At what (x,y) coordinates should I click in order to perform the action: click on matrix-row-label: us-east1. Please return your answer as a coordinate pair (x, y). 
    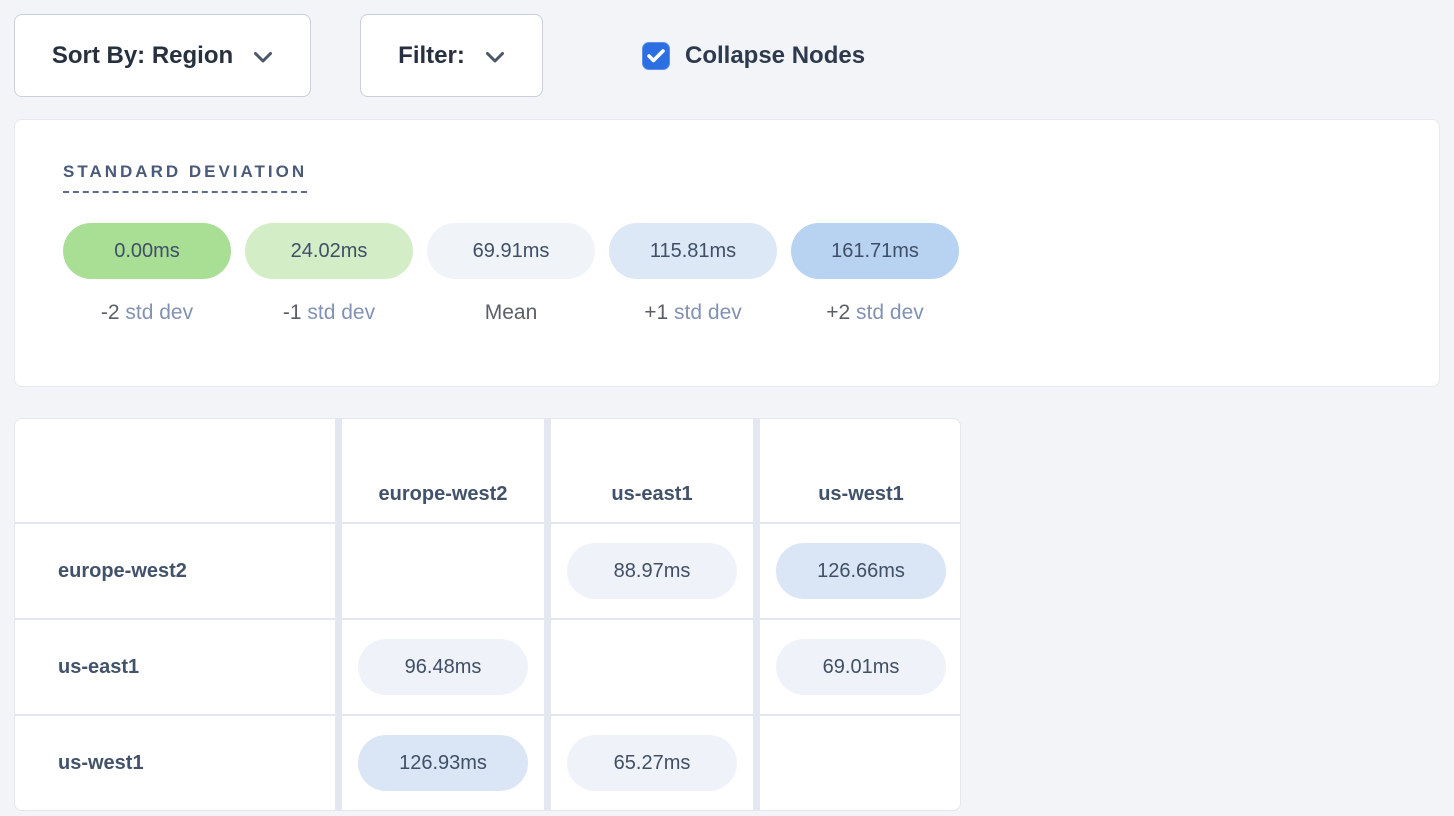
    Looking at the image, I should click on (175, 667).